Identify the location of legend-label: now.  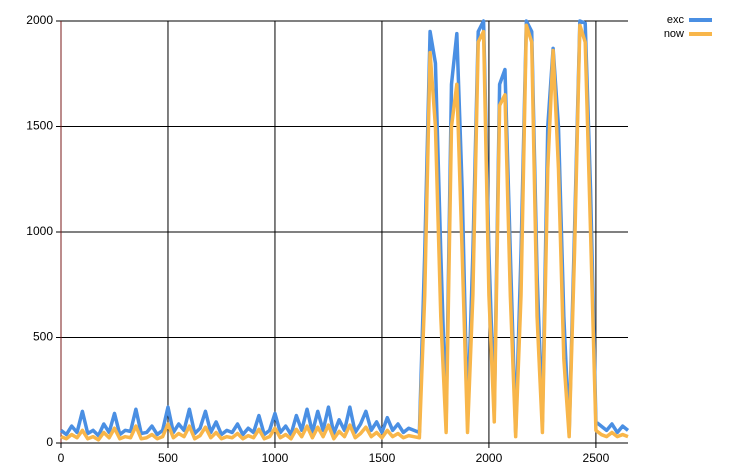
(674, 34).